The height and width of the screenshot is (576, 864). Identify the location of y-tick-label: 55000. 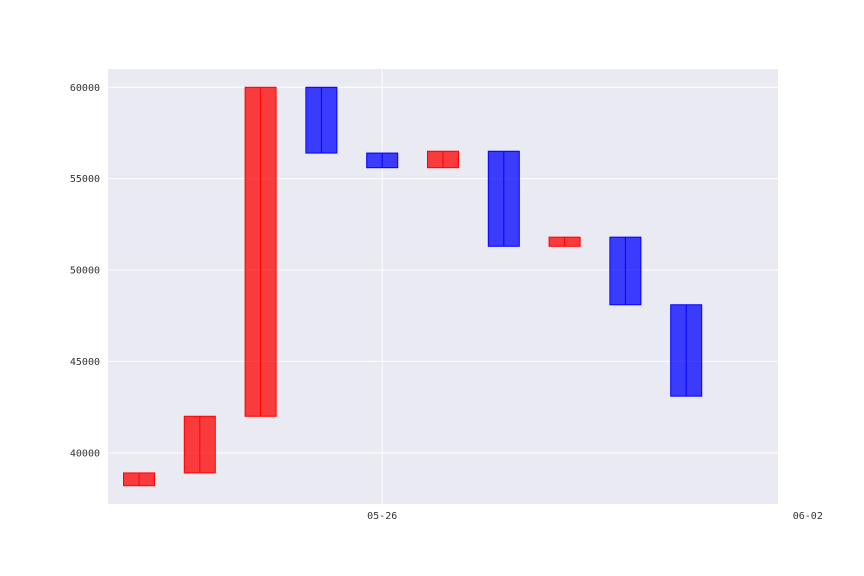
(85, 179).